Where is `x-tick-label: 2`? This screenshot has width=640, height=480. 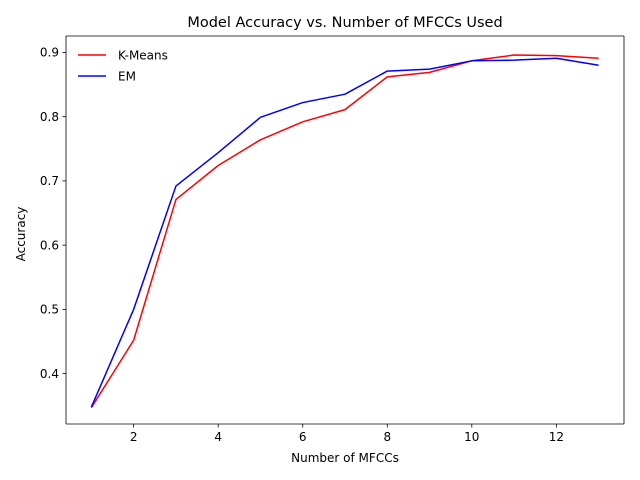
x-tick-label: 2 is located at coordinates (134, 437).